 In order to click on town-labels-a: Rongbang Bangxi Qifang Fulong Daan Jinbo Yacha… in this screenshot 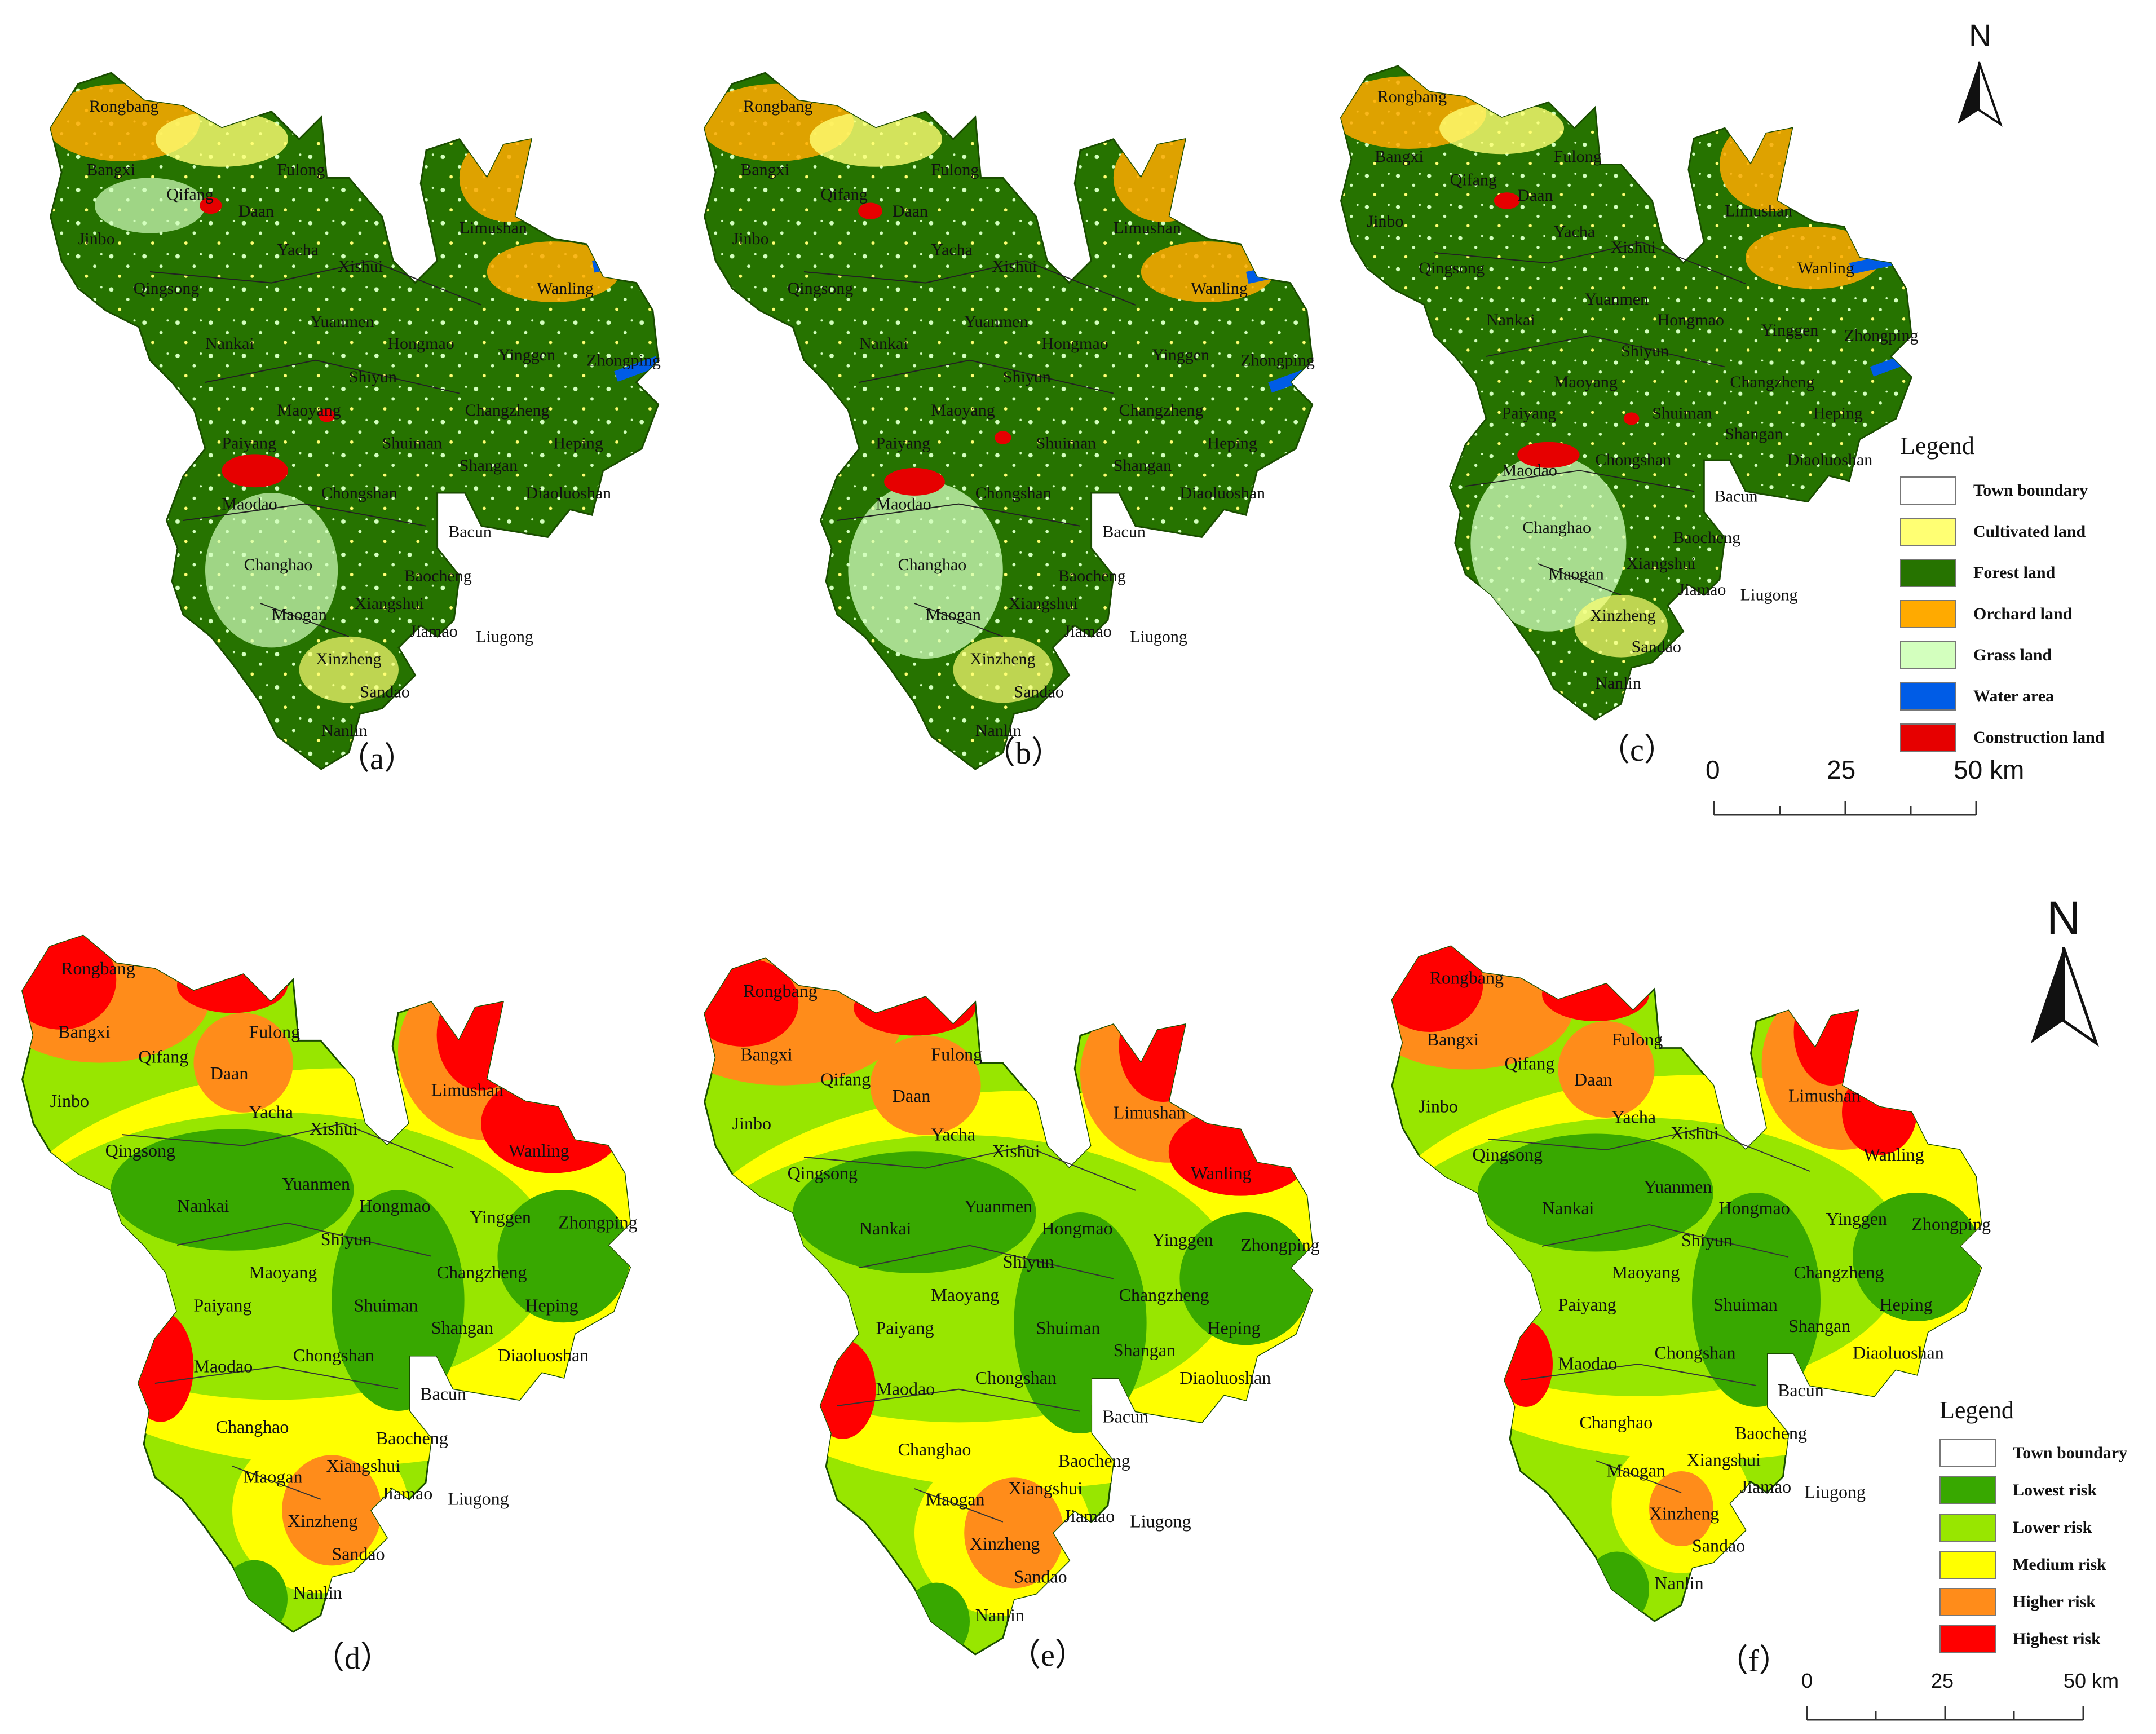, I will do `click(369, 418)`.